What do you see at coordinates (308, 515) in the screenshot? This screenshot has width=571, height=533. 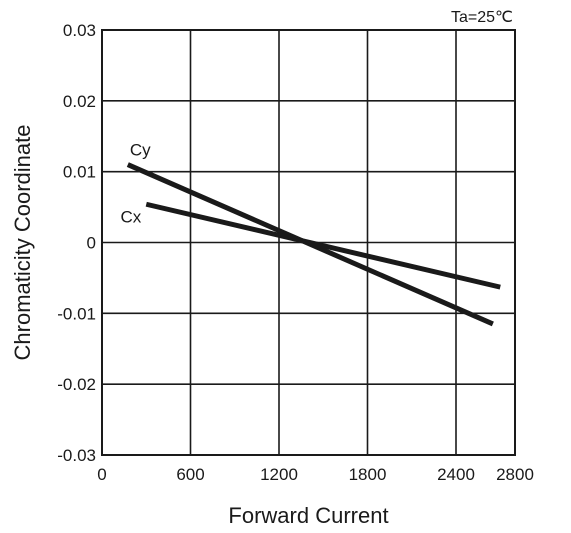 I see `x-axis-label: Forward Current` at bounding box center [308, 515].